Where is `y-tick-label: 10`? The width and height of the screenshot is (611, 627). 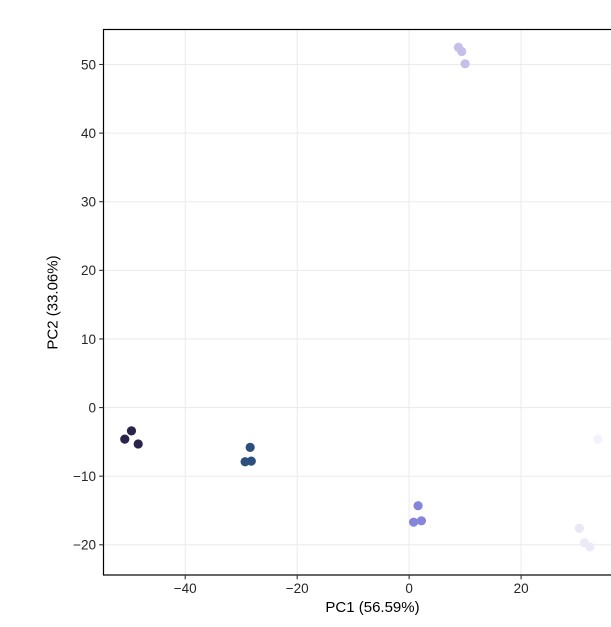
y-tick-label: 10 is located at coordinates (88, 339).